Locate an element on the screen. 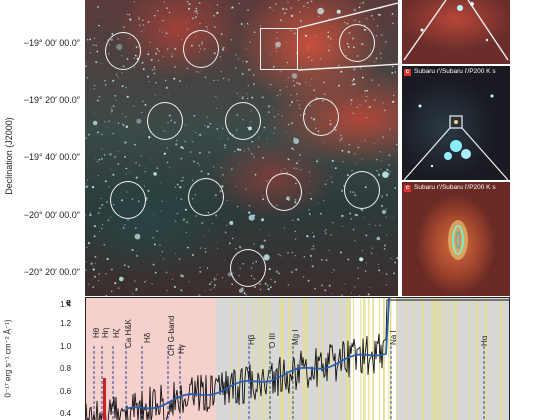 The height and width of the screenshot is (420, 533). aperture-circle is located at coordinates (128, 200).